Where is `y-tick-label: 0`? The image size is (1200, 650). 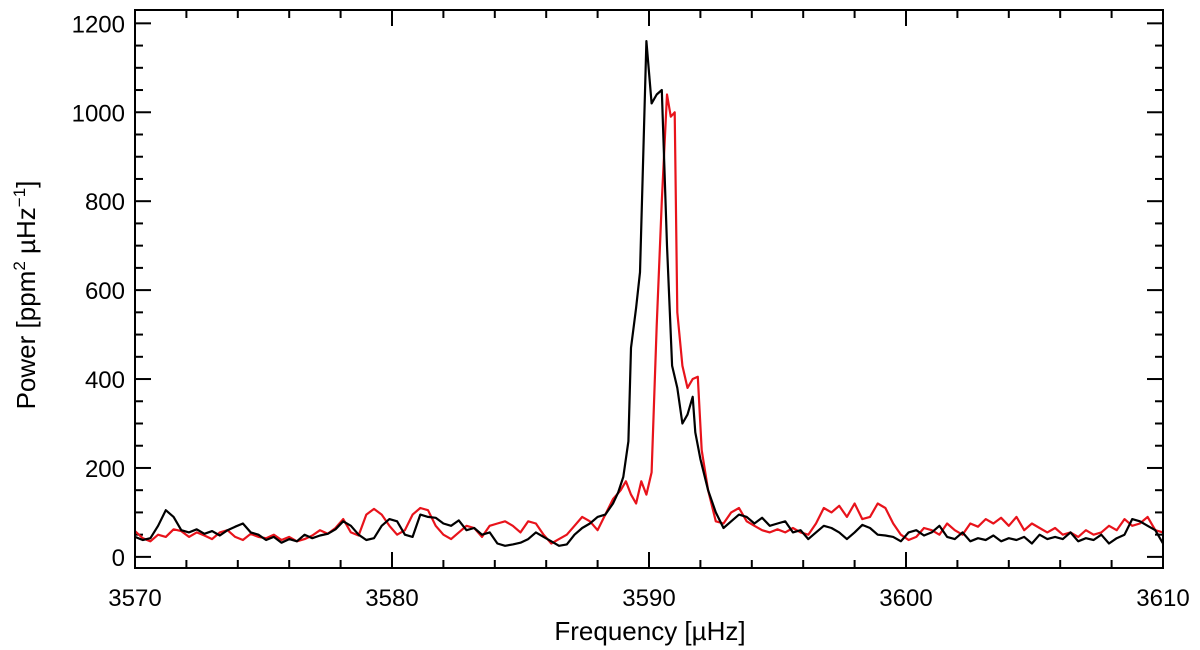 y-tick-label: 0 is located at coordinates (118, 558).